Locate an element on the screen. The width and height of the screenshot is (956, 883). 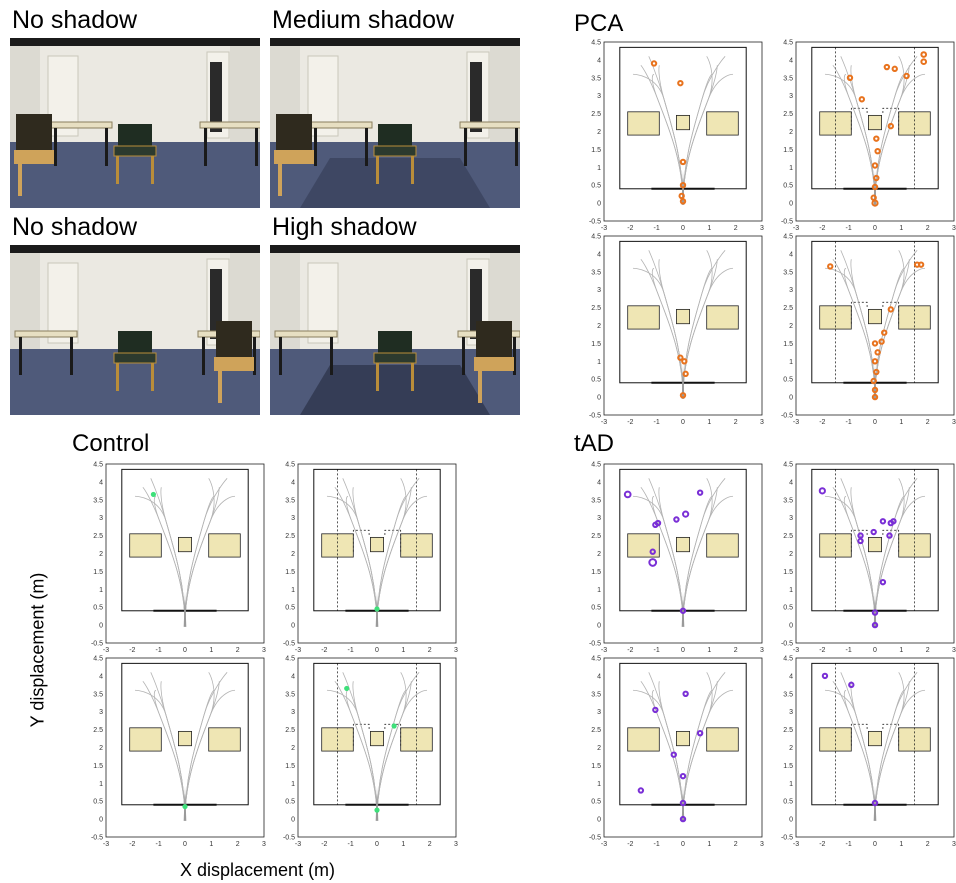
ceiling-beam is located at coordinates (135, 42).